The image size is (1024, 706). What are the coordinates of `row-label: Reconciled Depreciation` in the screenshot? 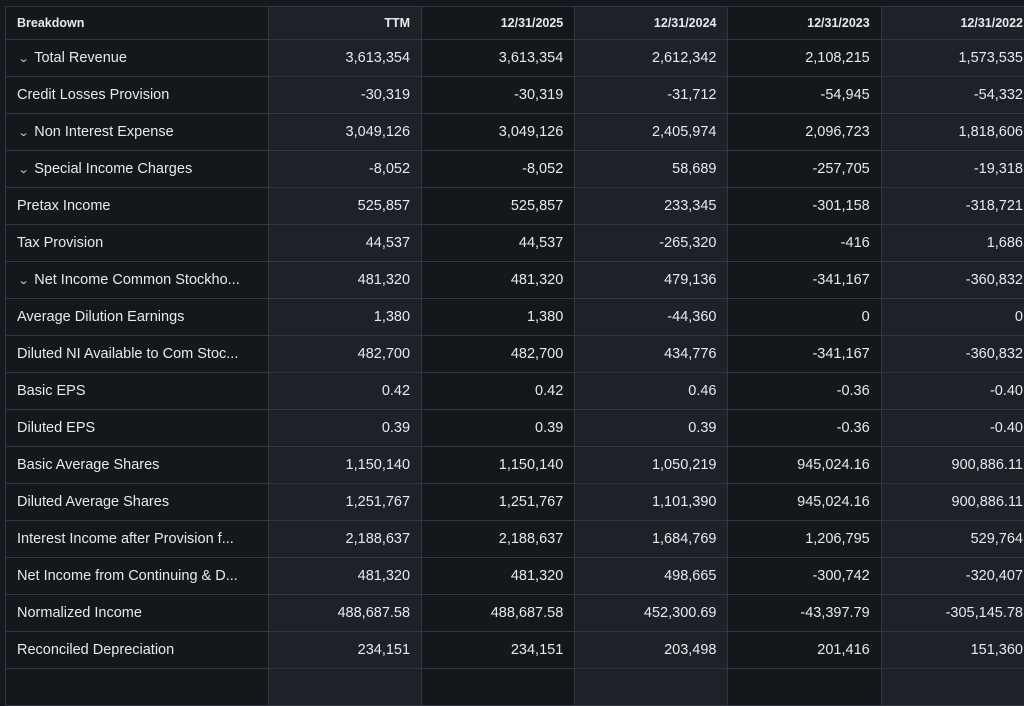 It's located at (137, 650).